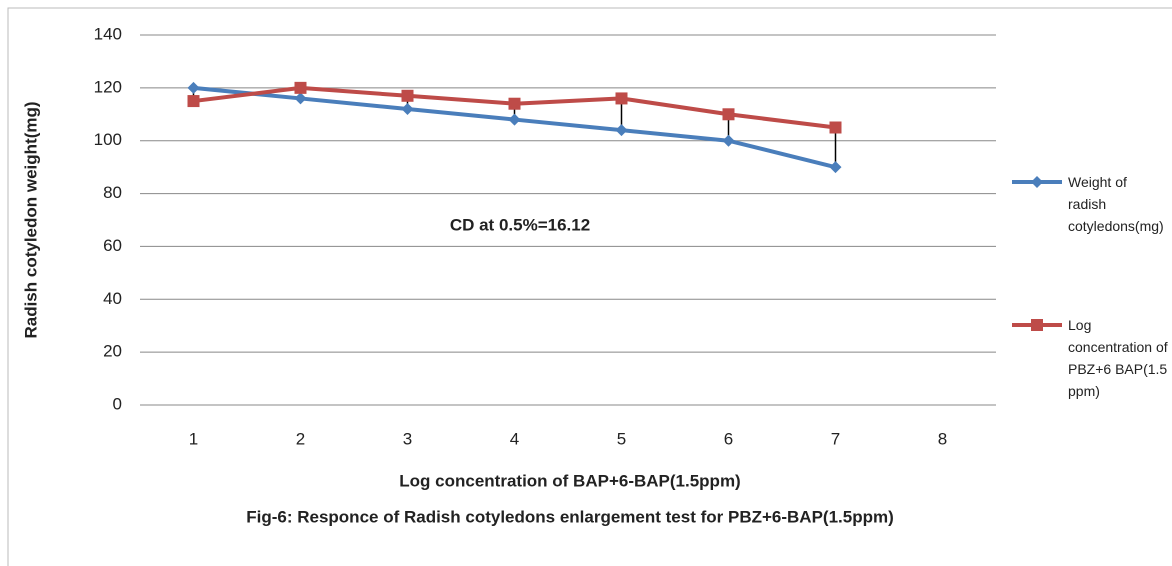 Image resolution: width=1172 pixels, height=566 pixels. Describe the element at coordinates (112, 192) in the screenshot. I see `y-tick-label: 80` at that location.